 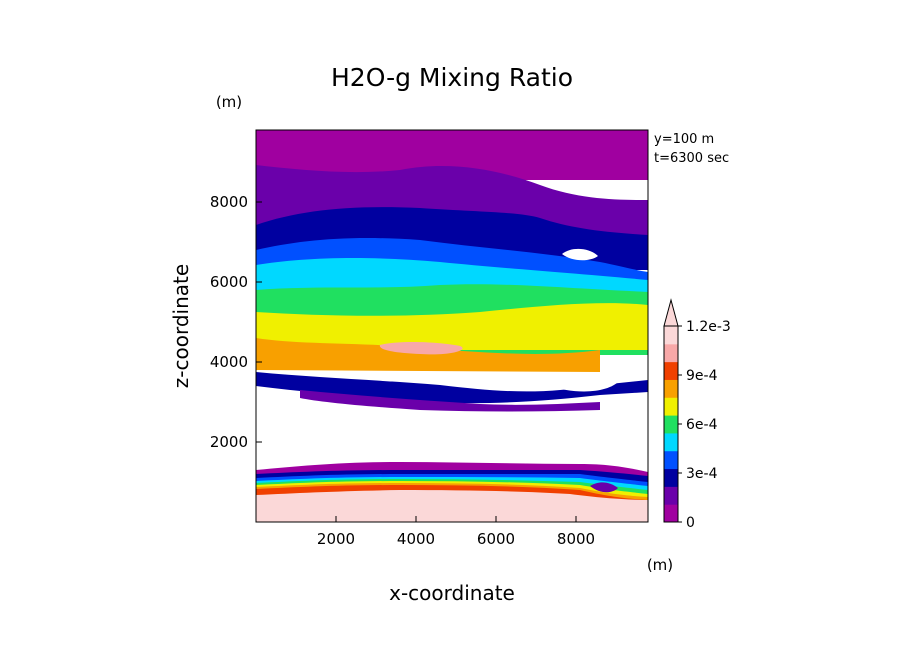 I want to click on x-unit-label: (m), so click(x=660, y=565).